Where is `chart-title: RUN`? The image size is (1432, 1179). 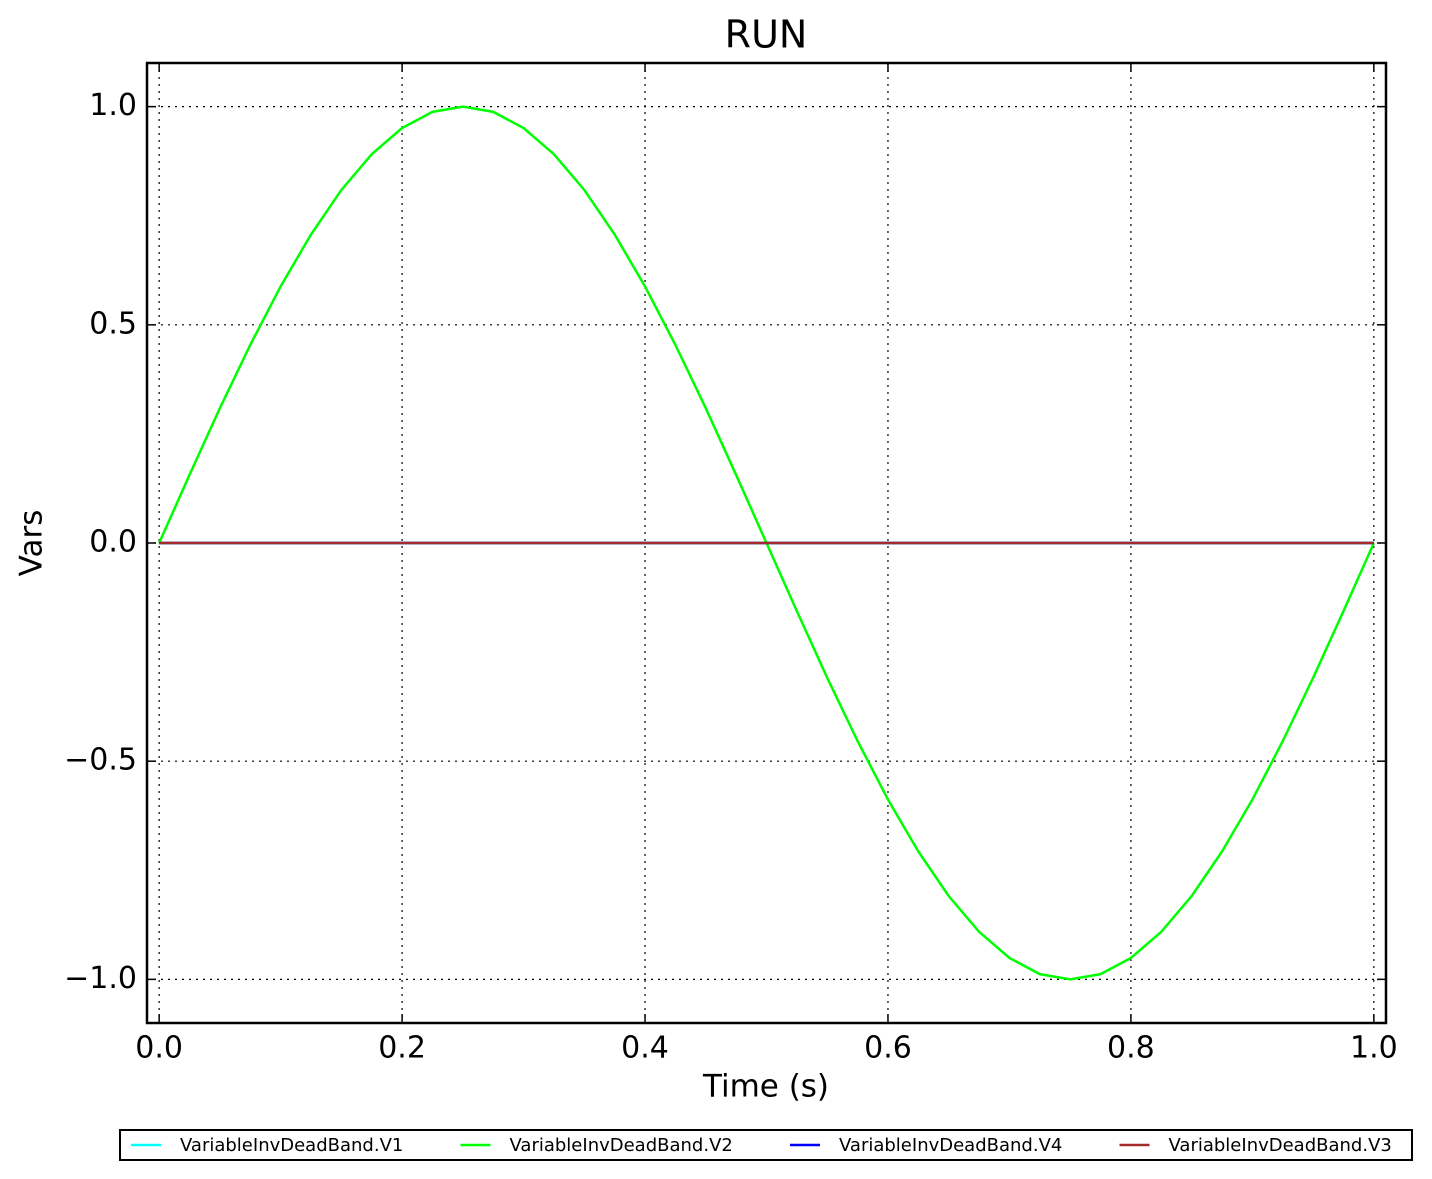
chart-title: RUN is located at coordinates (766, 35).